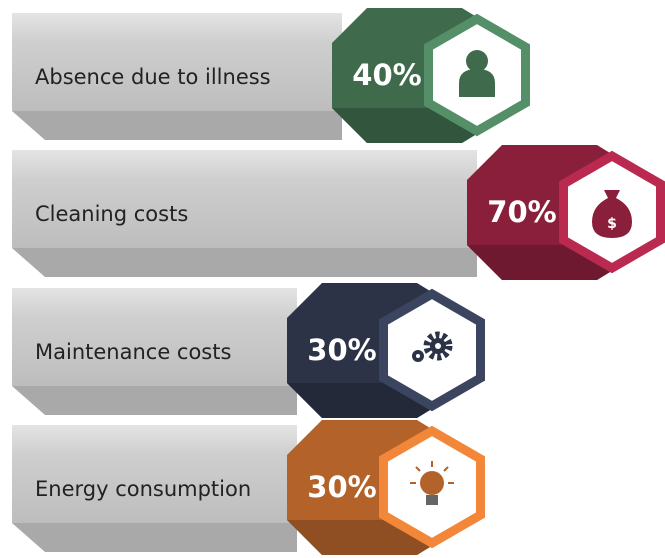 The width and height of the screenshot is (665, 558). Describe the element at coordinates (521, 212) in the screenshot. I see `value-label: 70%` at that location.